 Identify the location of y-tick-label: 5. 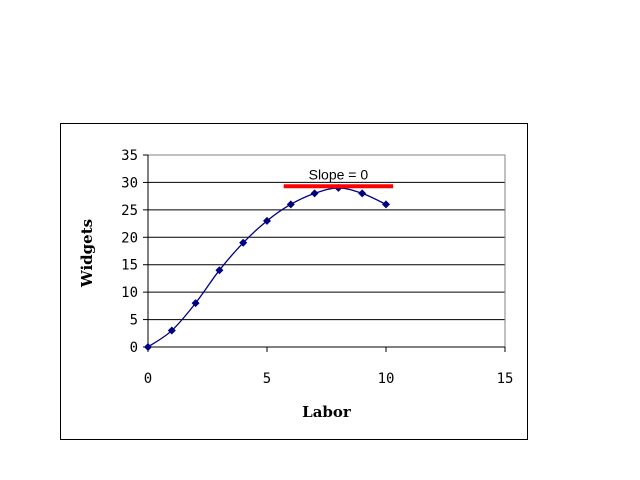
(134, 321).